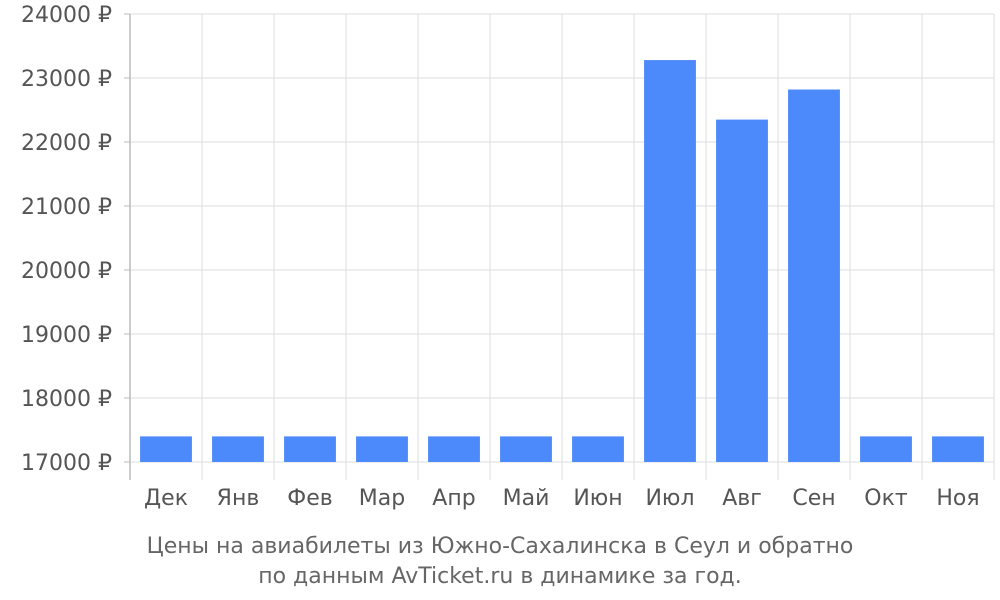 The image size is (1000, 600). Describe the element at coordinates (166, 498) in the screenshot. I see `x-tick-label: Дек` at that location.